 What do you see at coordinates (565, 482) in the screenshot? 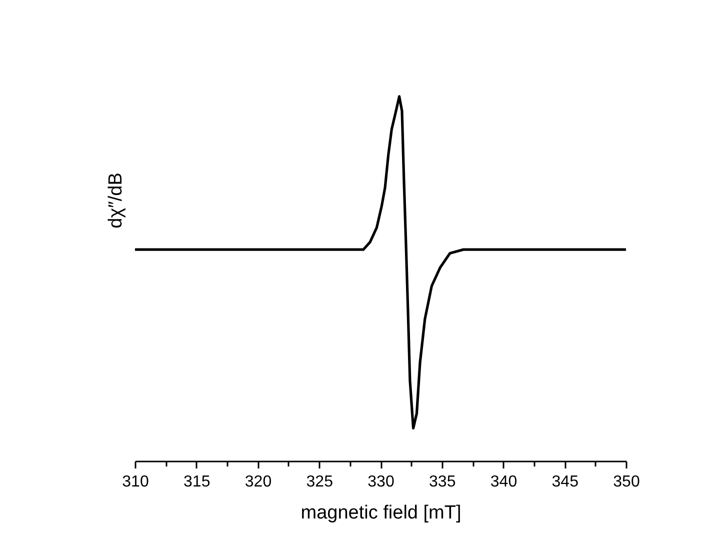
I see `x-tick-label: 345` at bounding box center [565, 482].